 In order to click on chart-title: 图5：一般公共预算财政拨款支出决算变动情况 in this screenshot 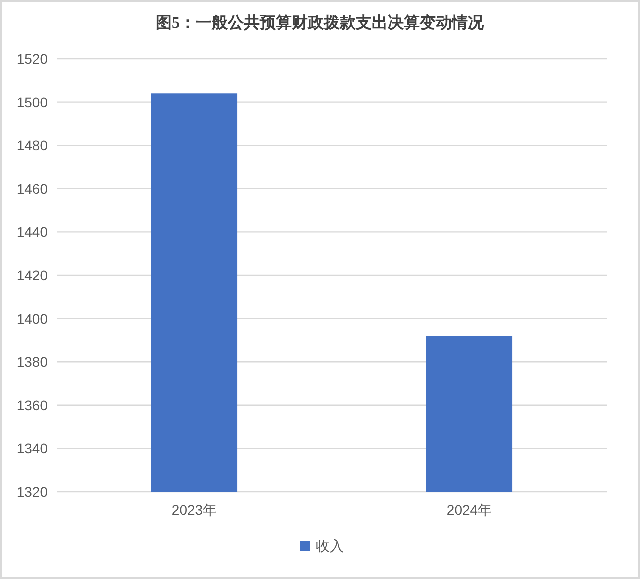, I will do `click(320, 23)`.